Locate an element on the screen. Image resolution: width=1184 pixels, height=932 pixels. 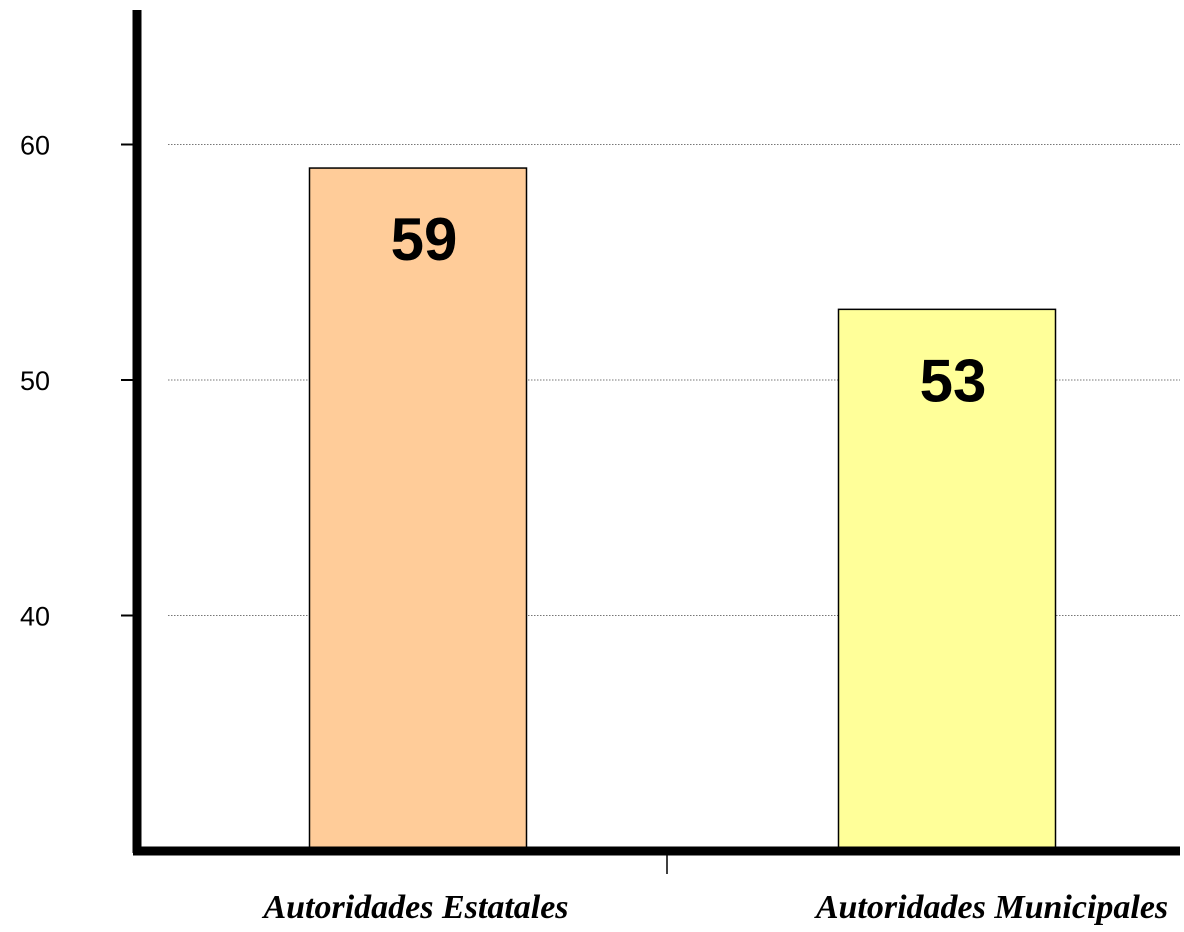
x-category-label: Autoridades Estatales is located at coordinates (414, 907).